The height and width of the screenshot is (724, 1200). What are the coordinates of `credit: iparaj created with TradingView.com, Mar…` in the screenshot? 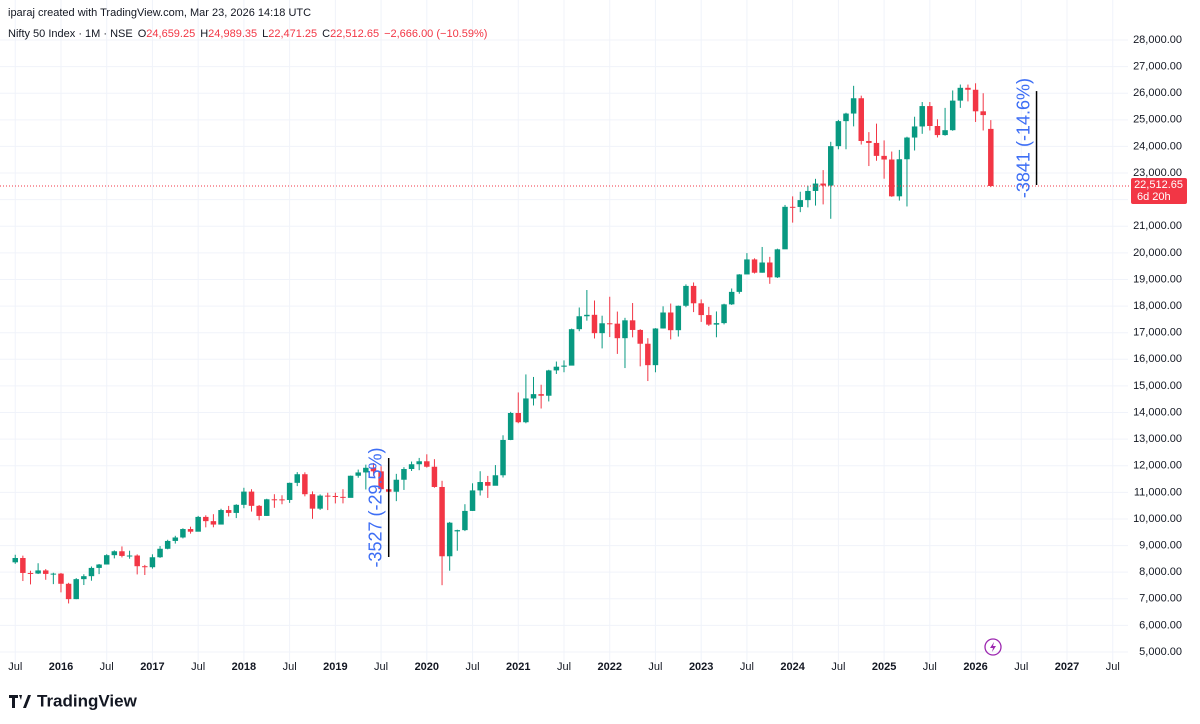 It's located at (159, 13).